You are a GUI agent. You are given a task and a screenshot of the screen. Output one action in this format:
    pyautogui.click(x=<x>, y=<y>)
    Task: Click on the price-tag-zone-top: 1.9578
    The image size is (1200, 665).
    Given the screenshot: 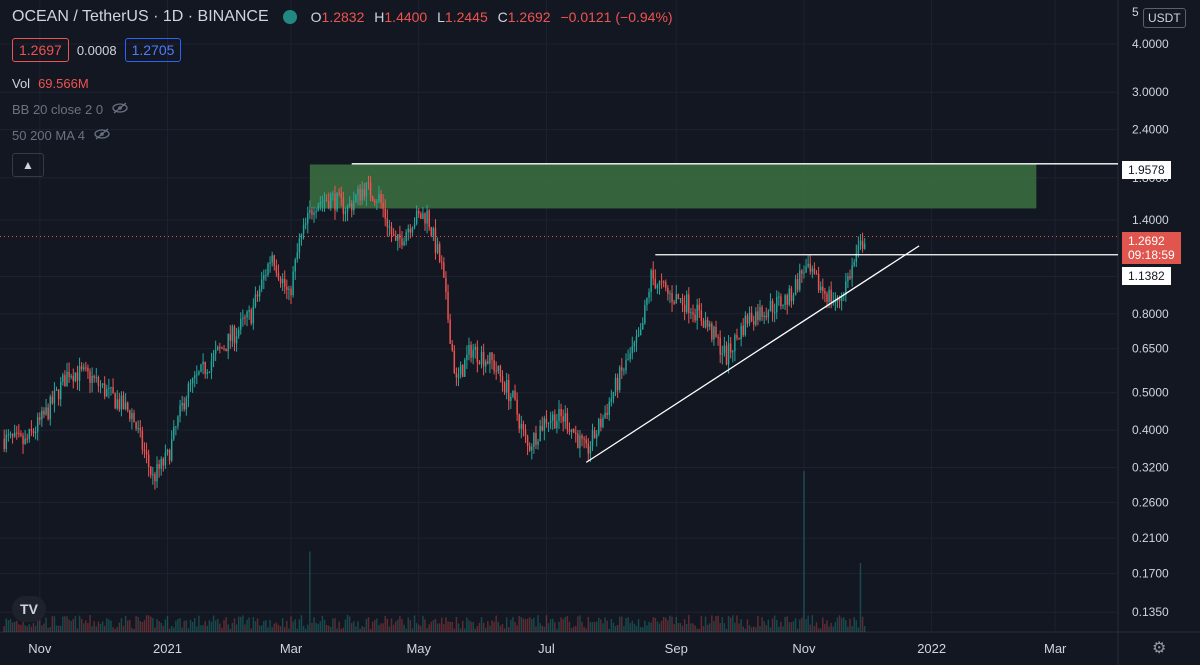 What is the action you would take?
    pyautogui.click(x=1146, y=170)
    